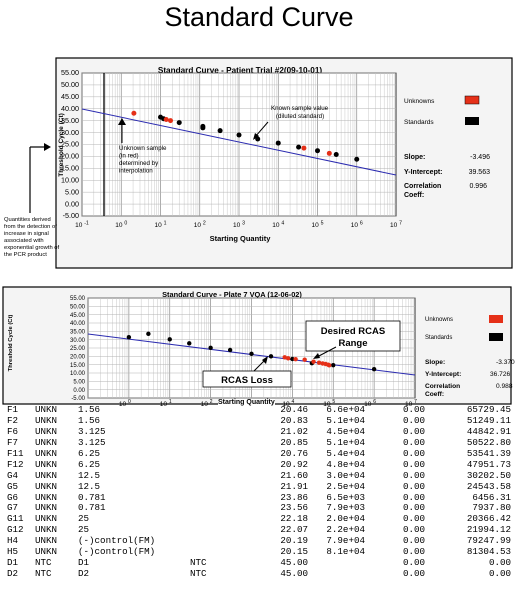 This screenshot has height=600, width=518. What do you see at coordinates (345, 541) in the screenshot?
I see `table-cell: 7.9e+04` at bounding box center [345, 541].